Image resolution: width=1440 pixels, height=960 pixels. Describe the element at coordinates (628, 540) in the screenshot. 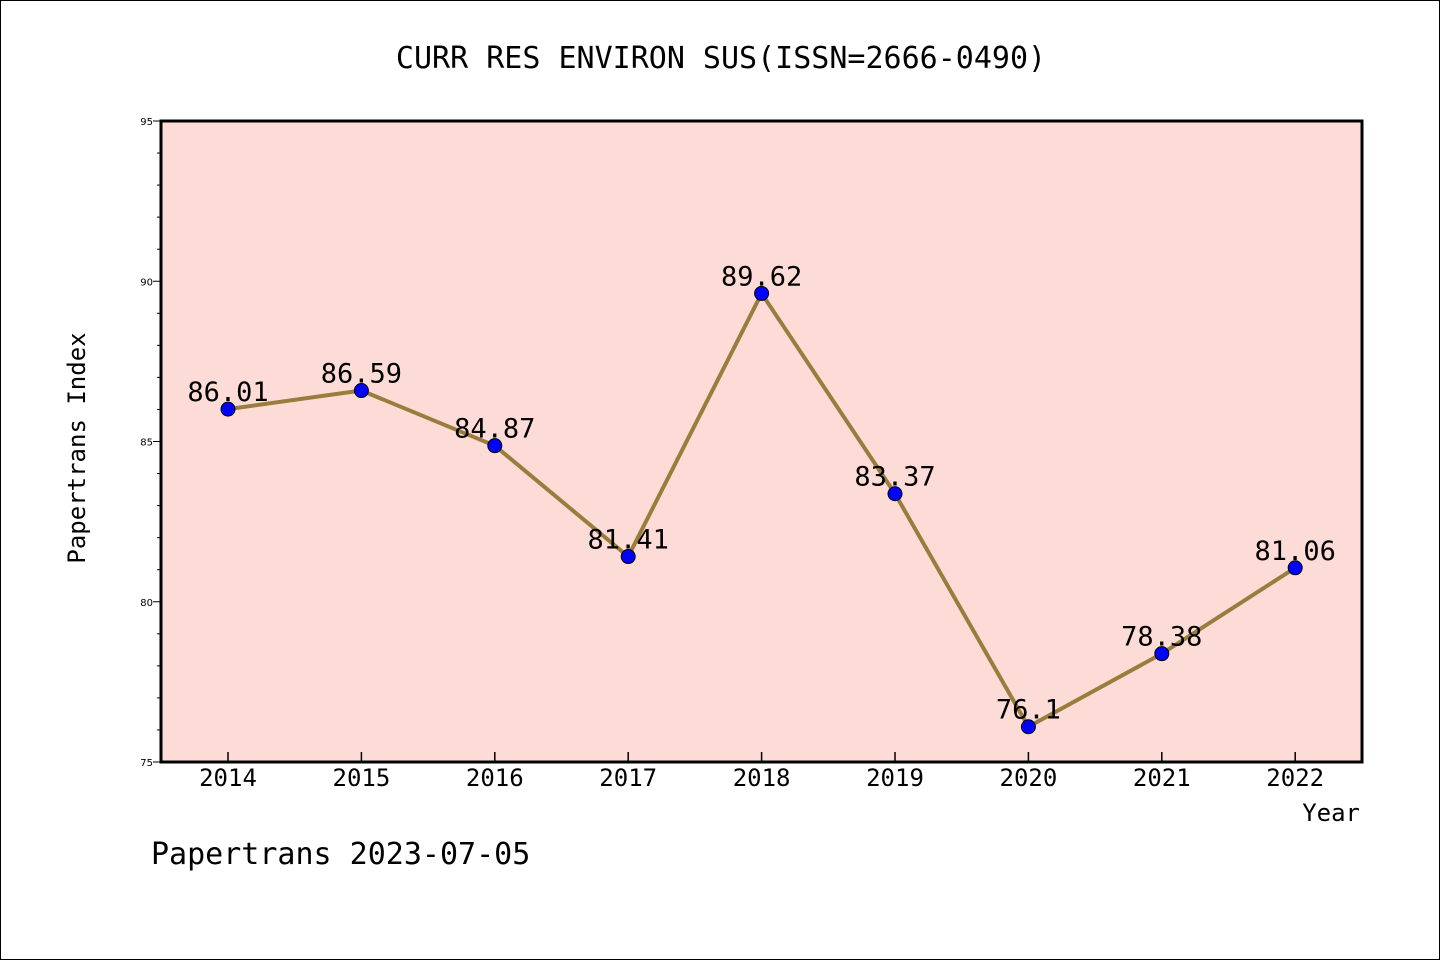

I see `data-point-label: 81.41` at that location.